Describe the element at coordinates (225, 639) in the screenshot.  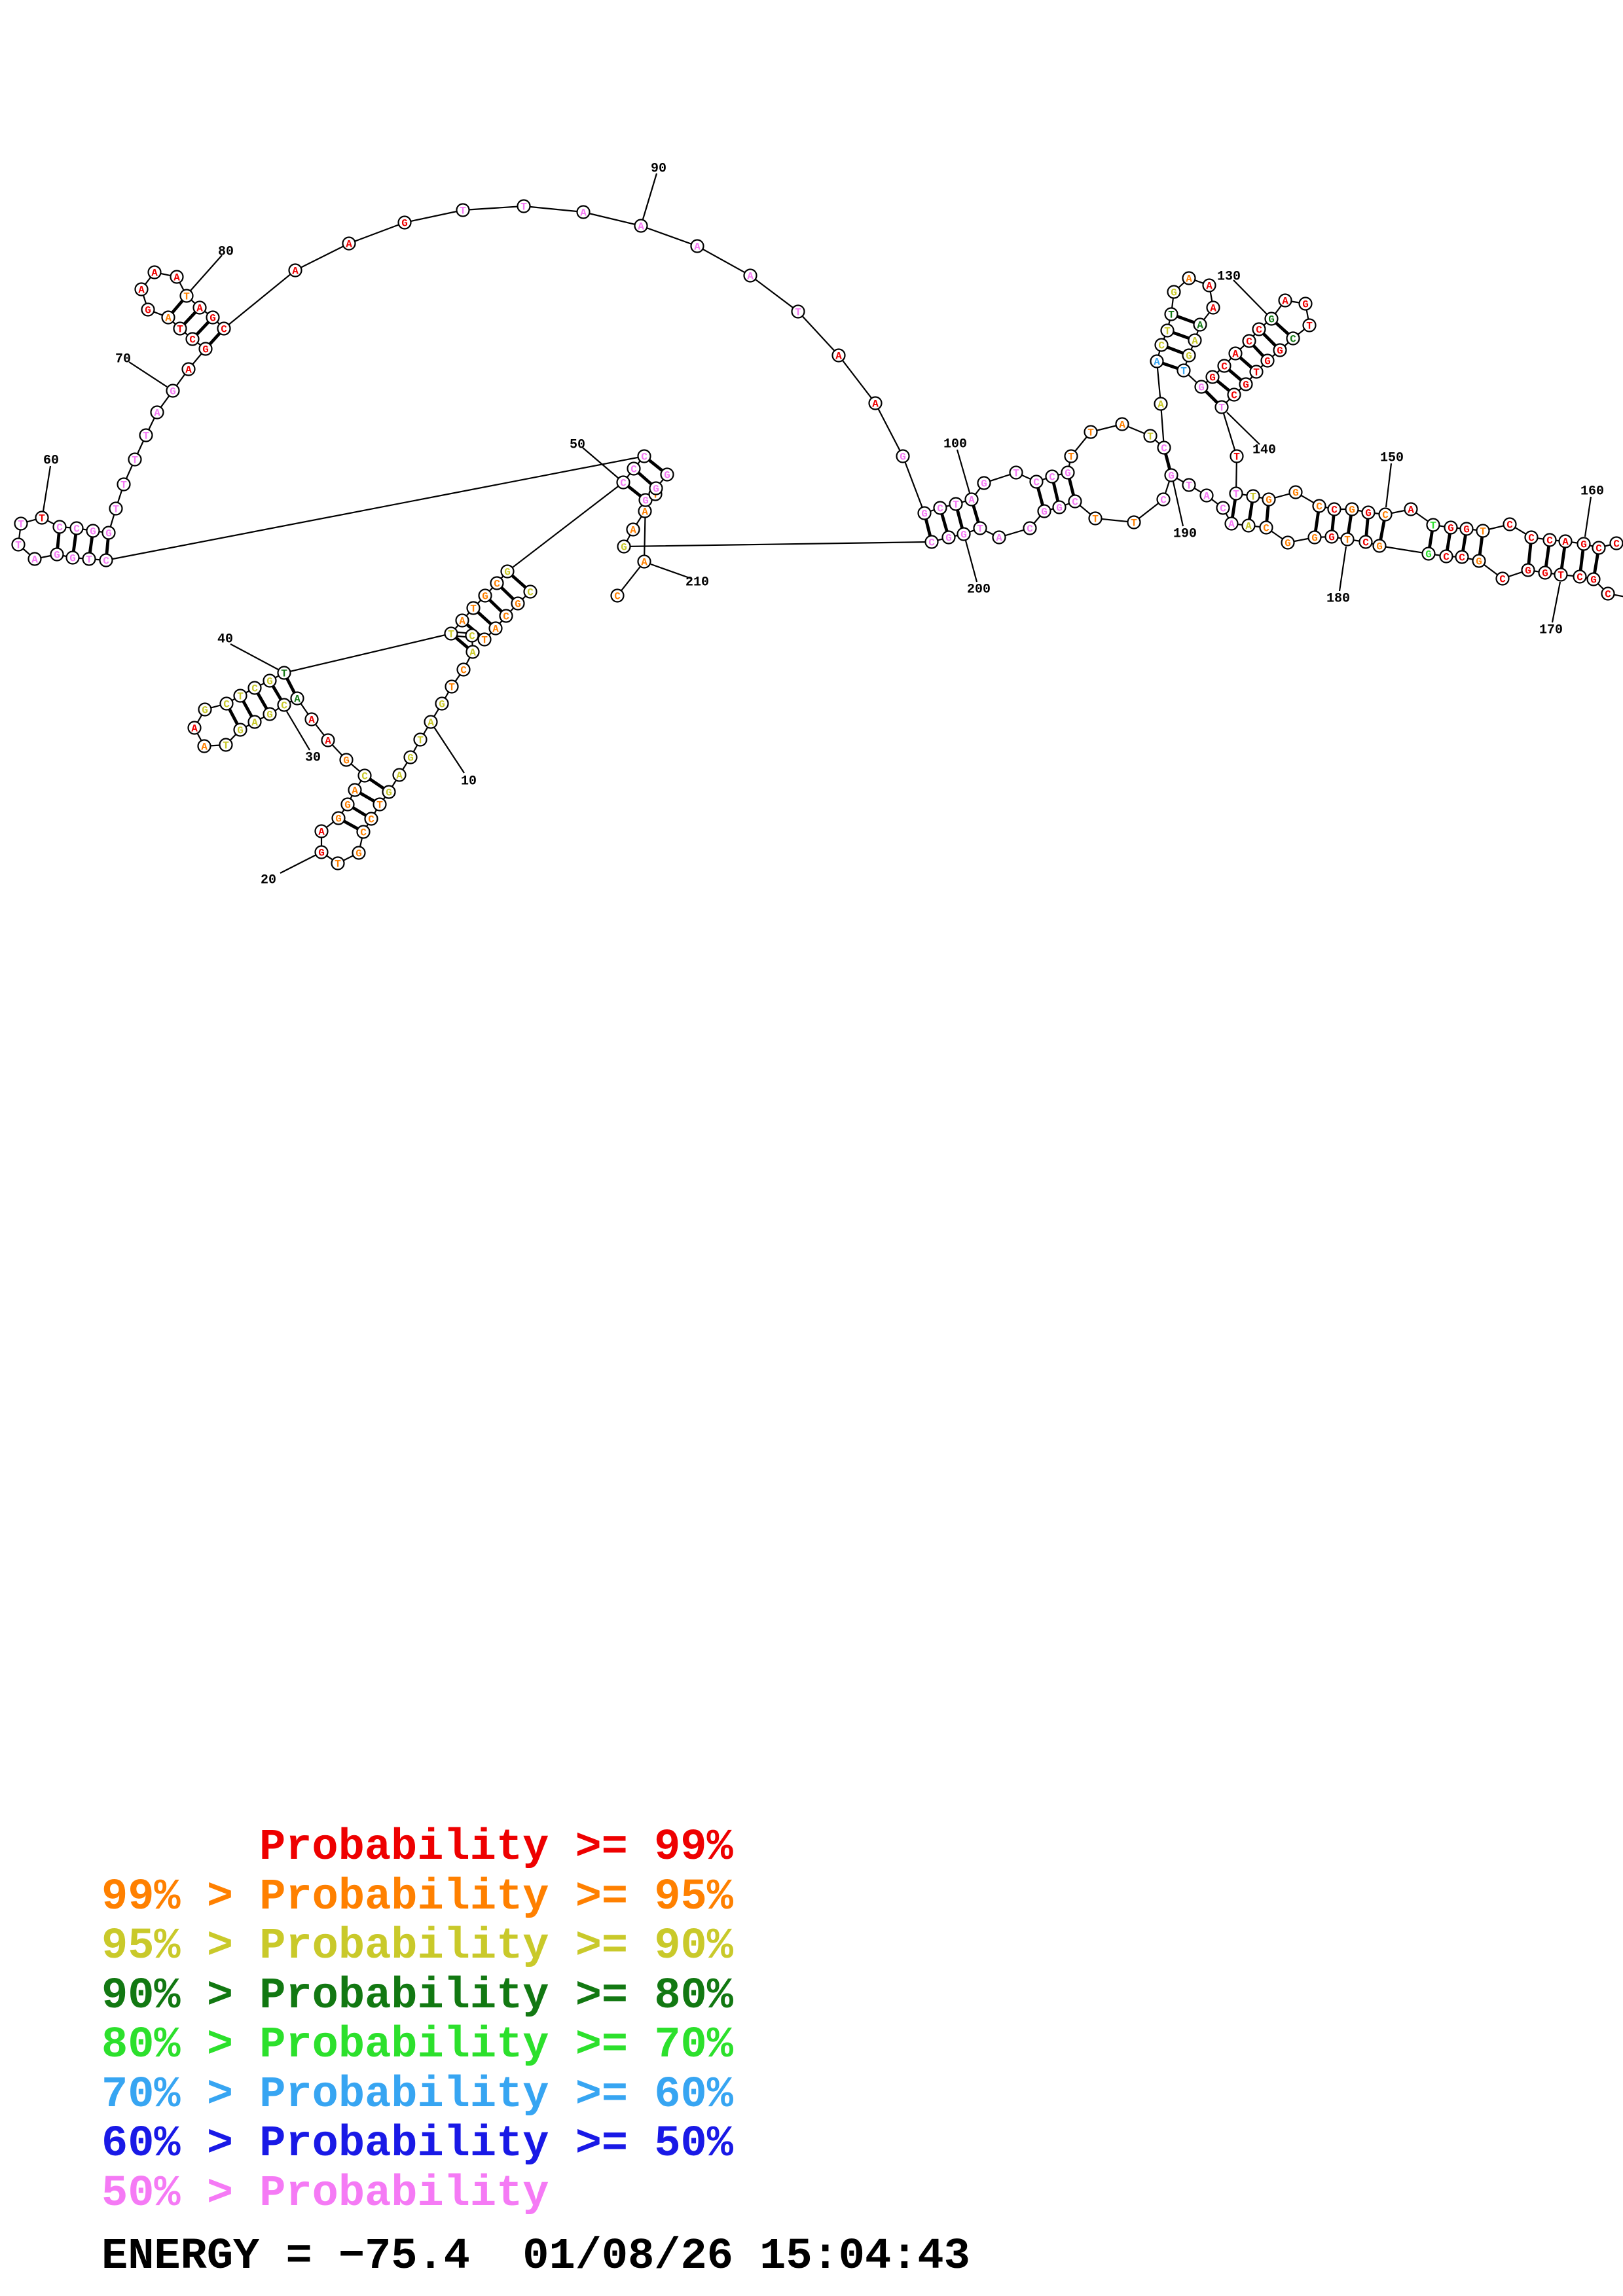
I see `svg-text: 40` at that location.